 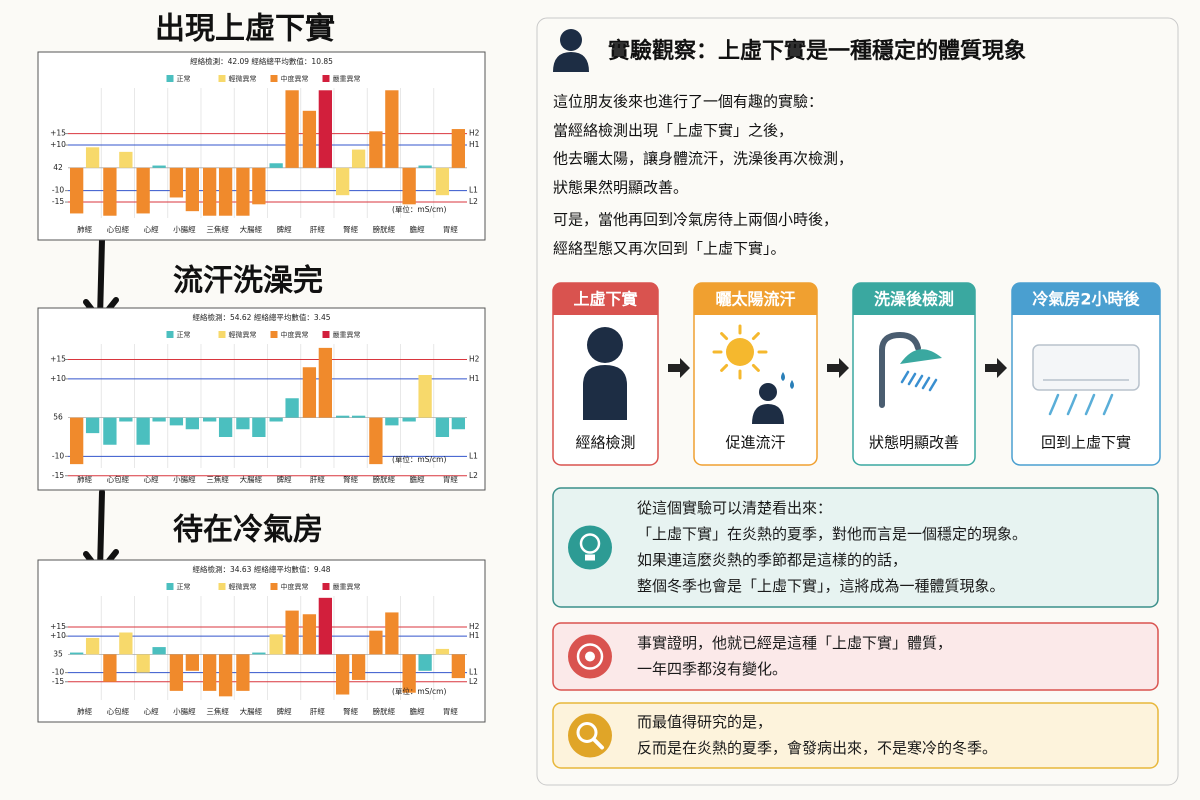 What do you see at coordinates (590, 543) in the screenshot?
I see `bulb-glyph` at bounding box center [590, 543].